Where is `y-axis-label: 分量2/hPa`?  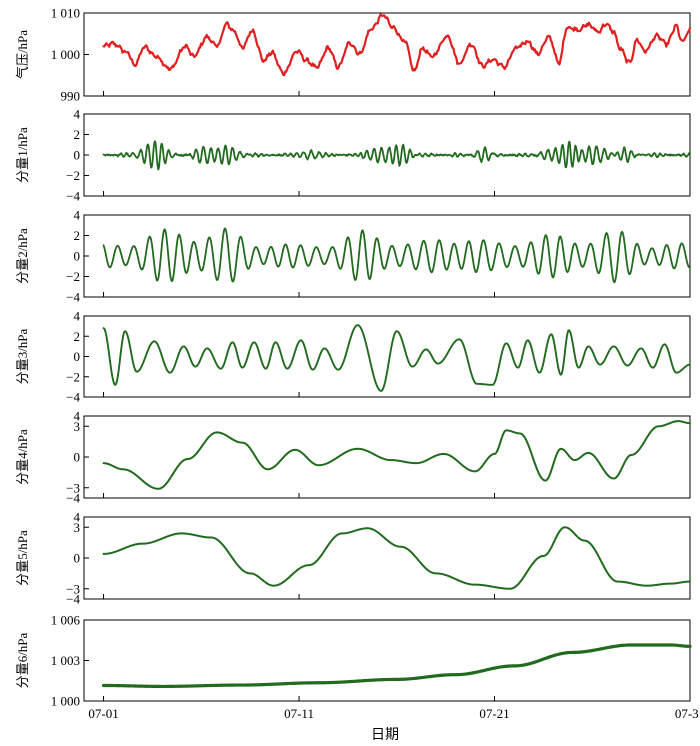 y-axis-label: 分量2/hPa is located at coordinates (22, 256).